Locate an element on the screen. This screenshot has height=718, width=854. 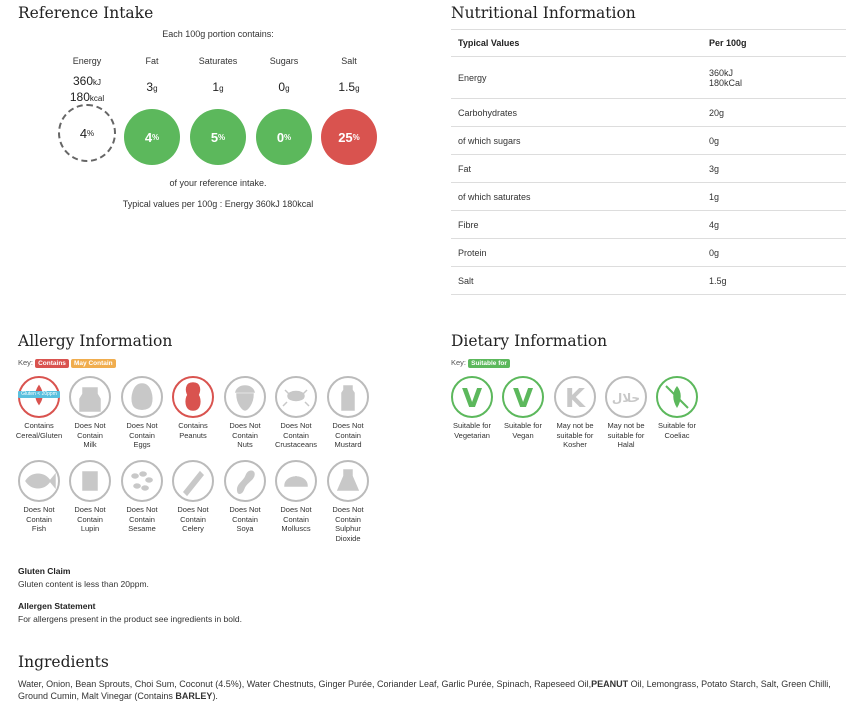
vegetarian-icon: V is located at coordinates (472, 397).